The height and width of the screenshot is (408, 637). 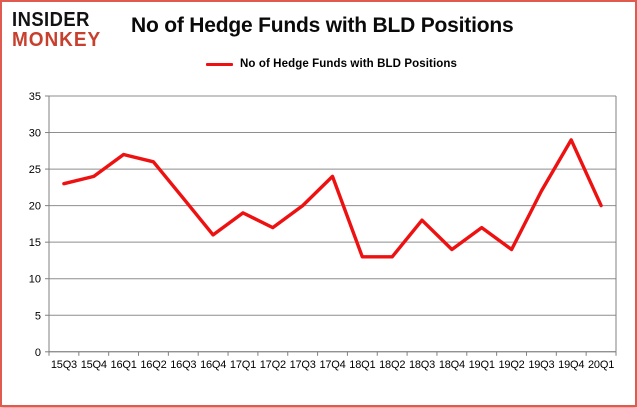 I want to click on legend-label: No of Hedge Funds with BLD Positions, so click(x=348, y=64).